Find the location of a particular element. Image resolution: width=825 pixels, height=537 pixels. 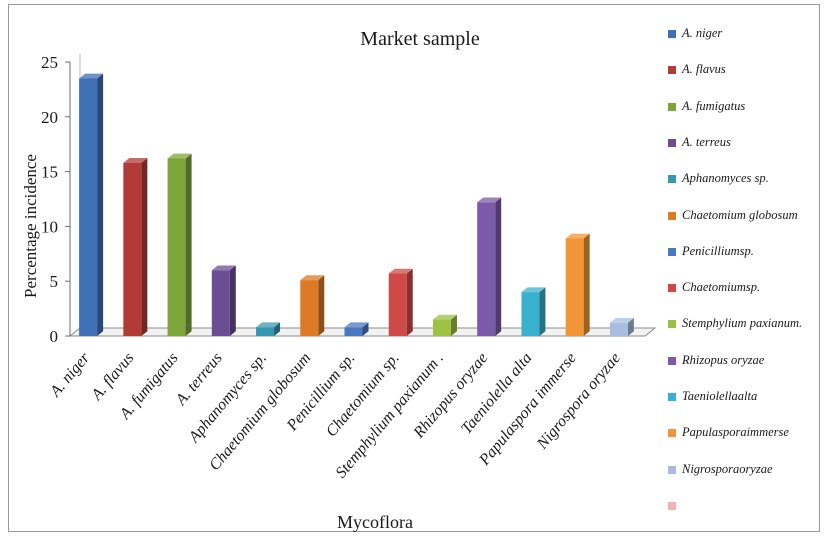

legend-item is located at coordinates (746, 504).